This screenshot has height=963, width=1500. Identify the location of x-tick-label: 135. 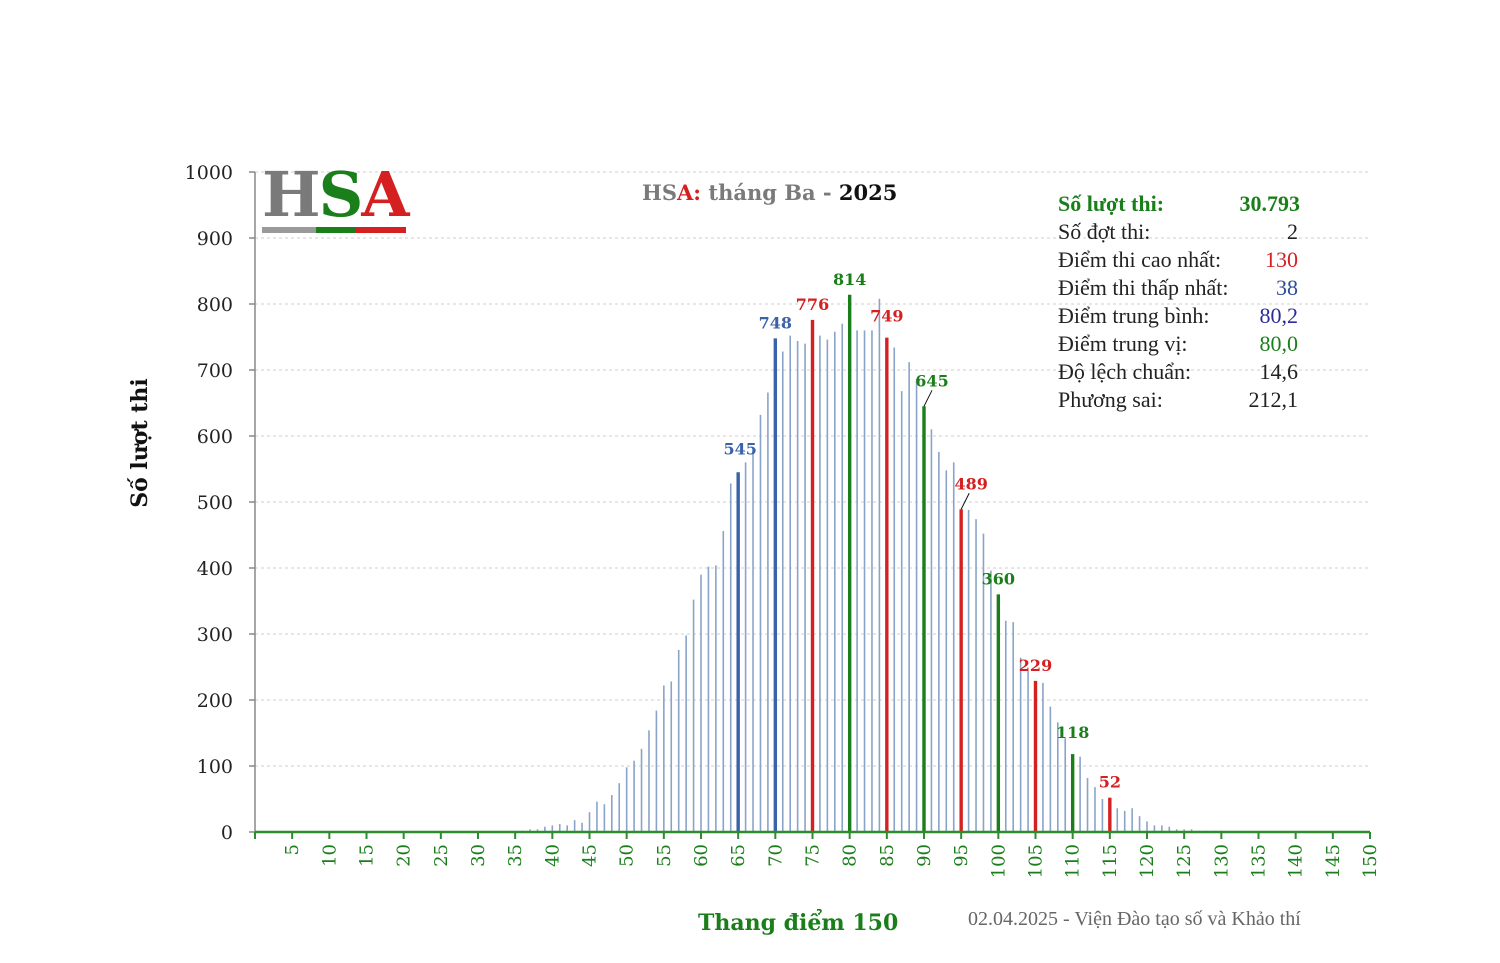
(1259, 861).